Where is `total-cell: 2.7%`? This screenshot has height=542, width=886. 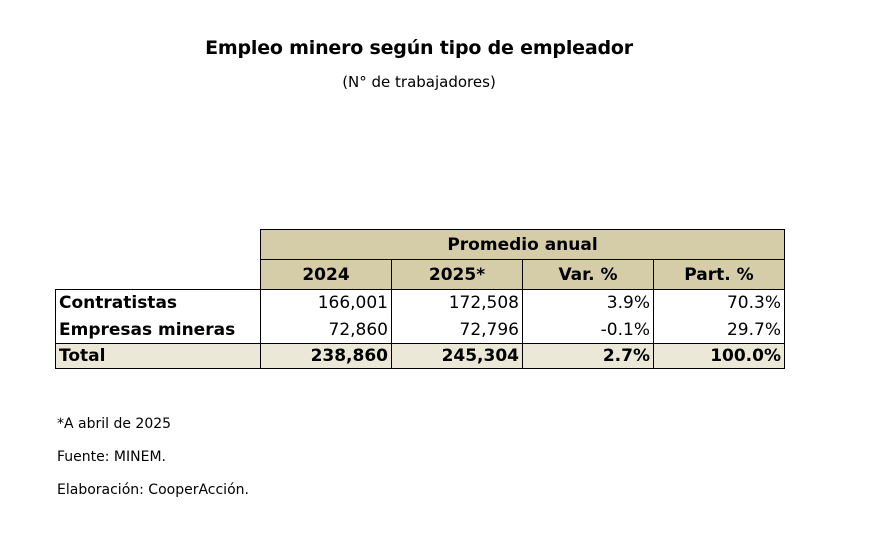 total-cell: 2.7% is located at coordinates (588, 356).